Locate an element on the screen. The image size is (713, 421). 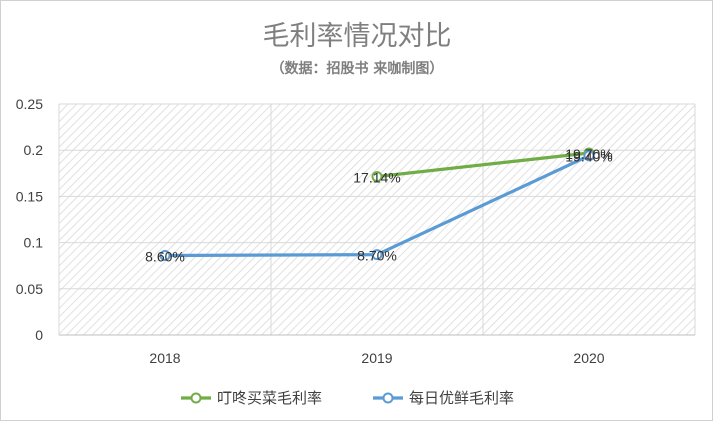
y-tick-label: 0.15 is located at coordinates (29, 196).